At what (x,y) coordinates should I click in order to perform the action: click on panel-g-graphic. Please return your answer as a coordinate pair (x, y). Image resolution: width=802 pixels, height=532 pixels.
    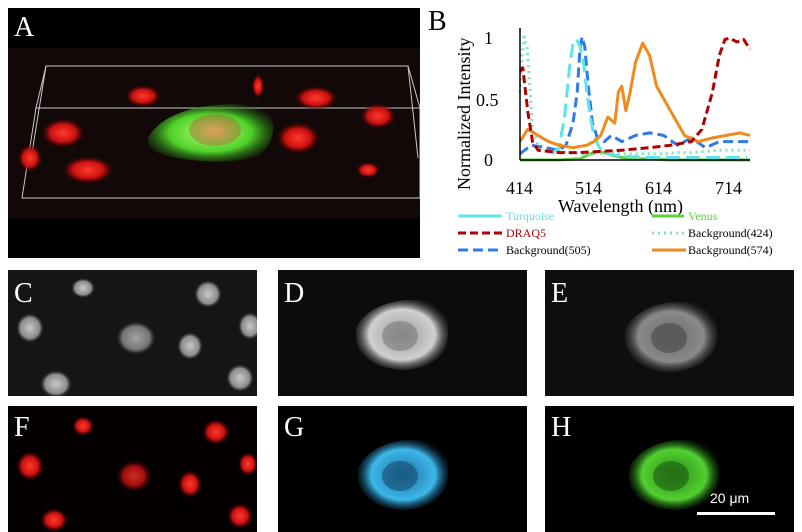
    Looking at the image, I should click on (403, 474).